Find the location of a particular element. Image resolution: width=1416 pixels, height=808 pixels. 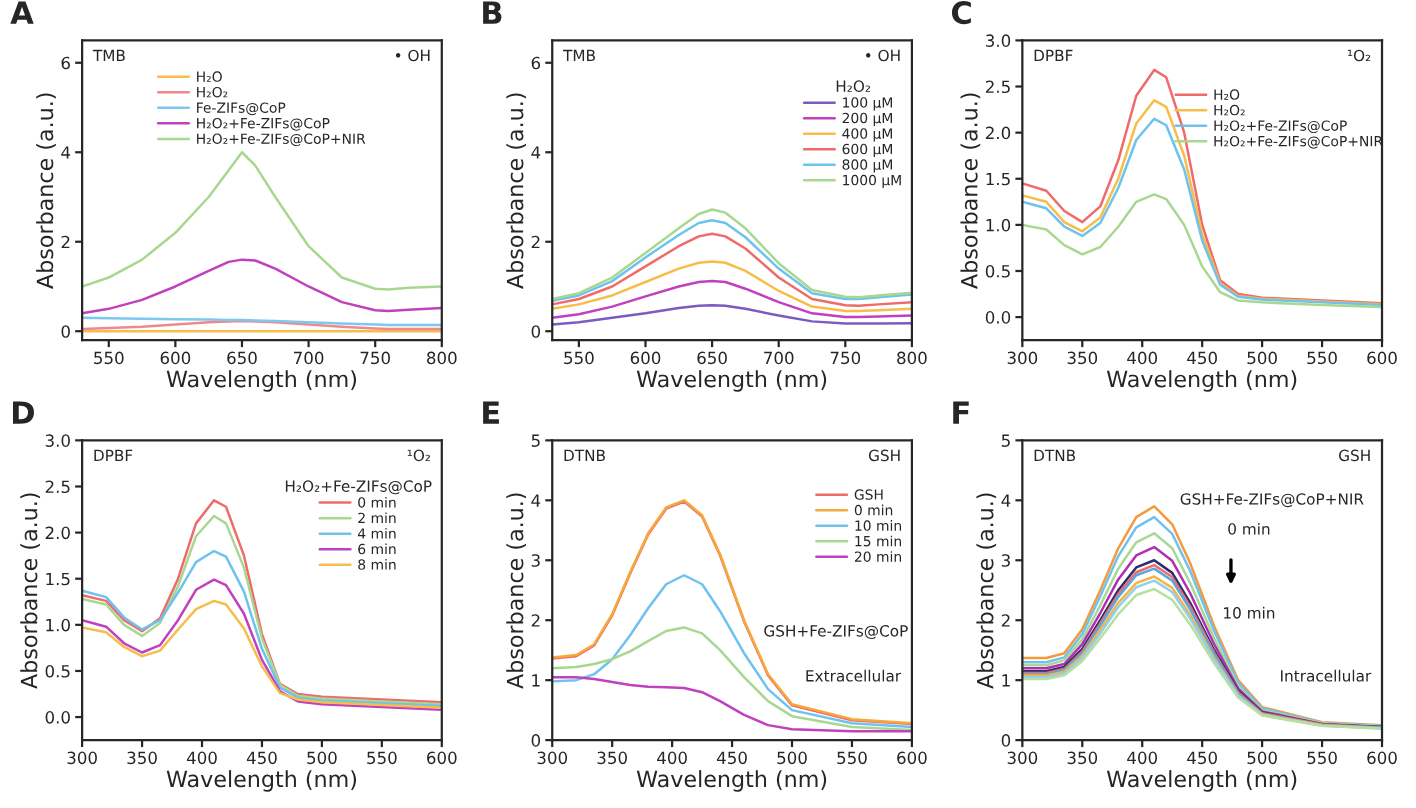

chart-title: C is located at coordinates (961, 13).